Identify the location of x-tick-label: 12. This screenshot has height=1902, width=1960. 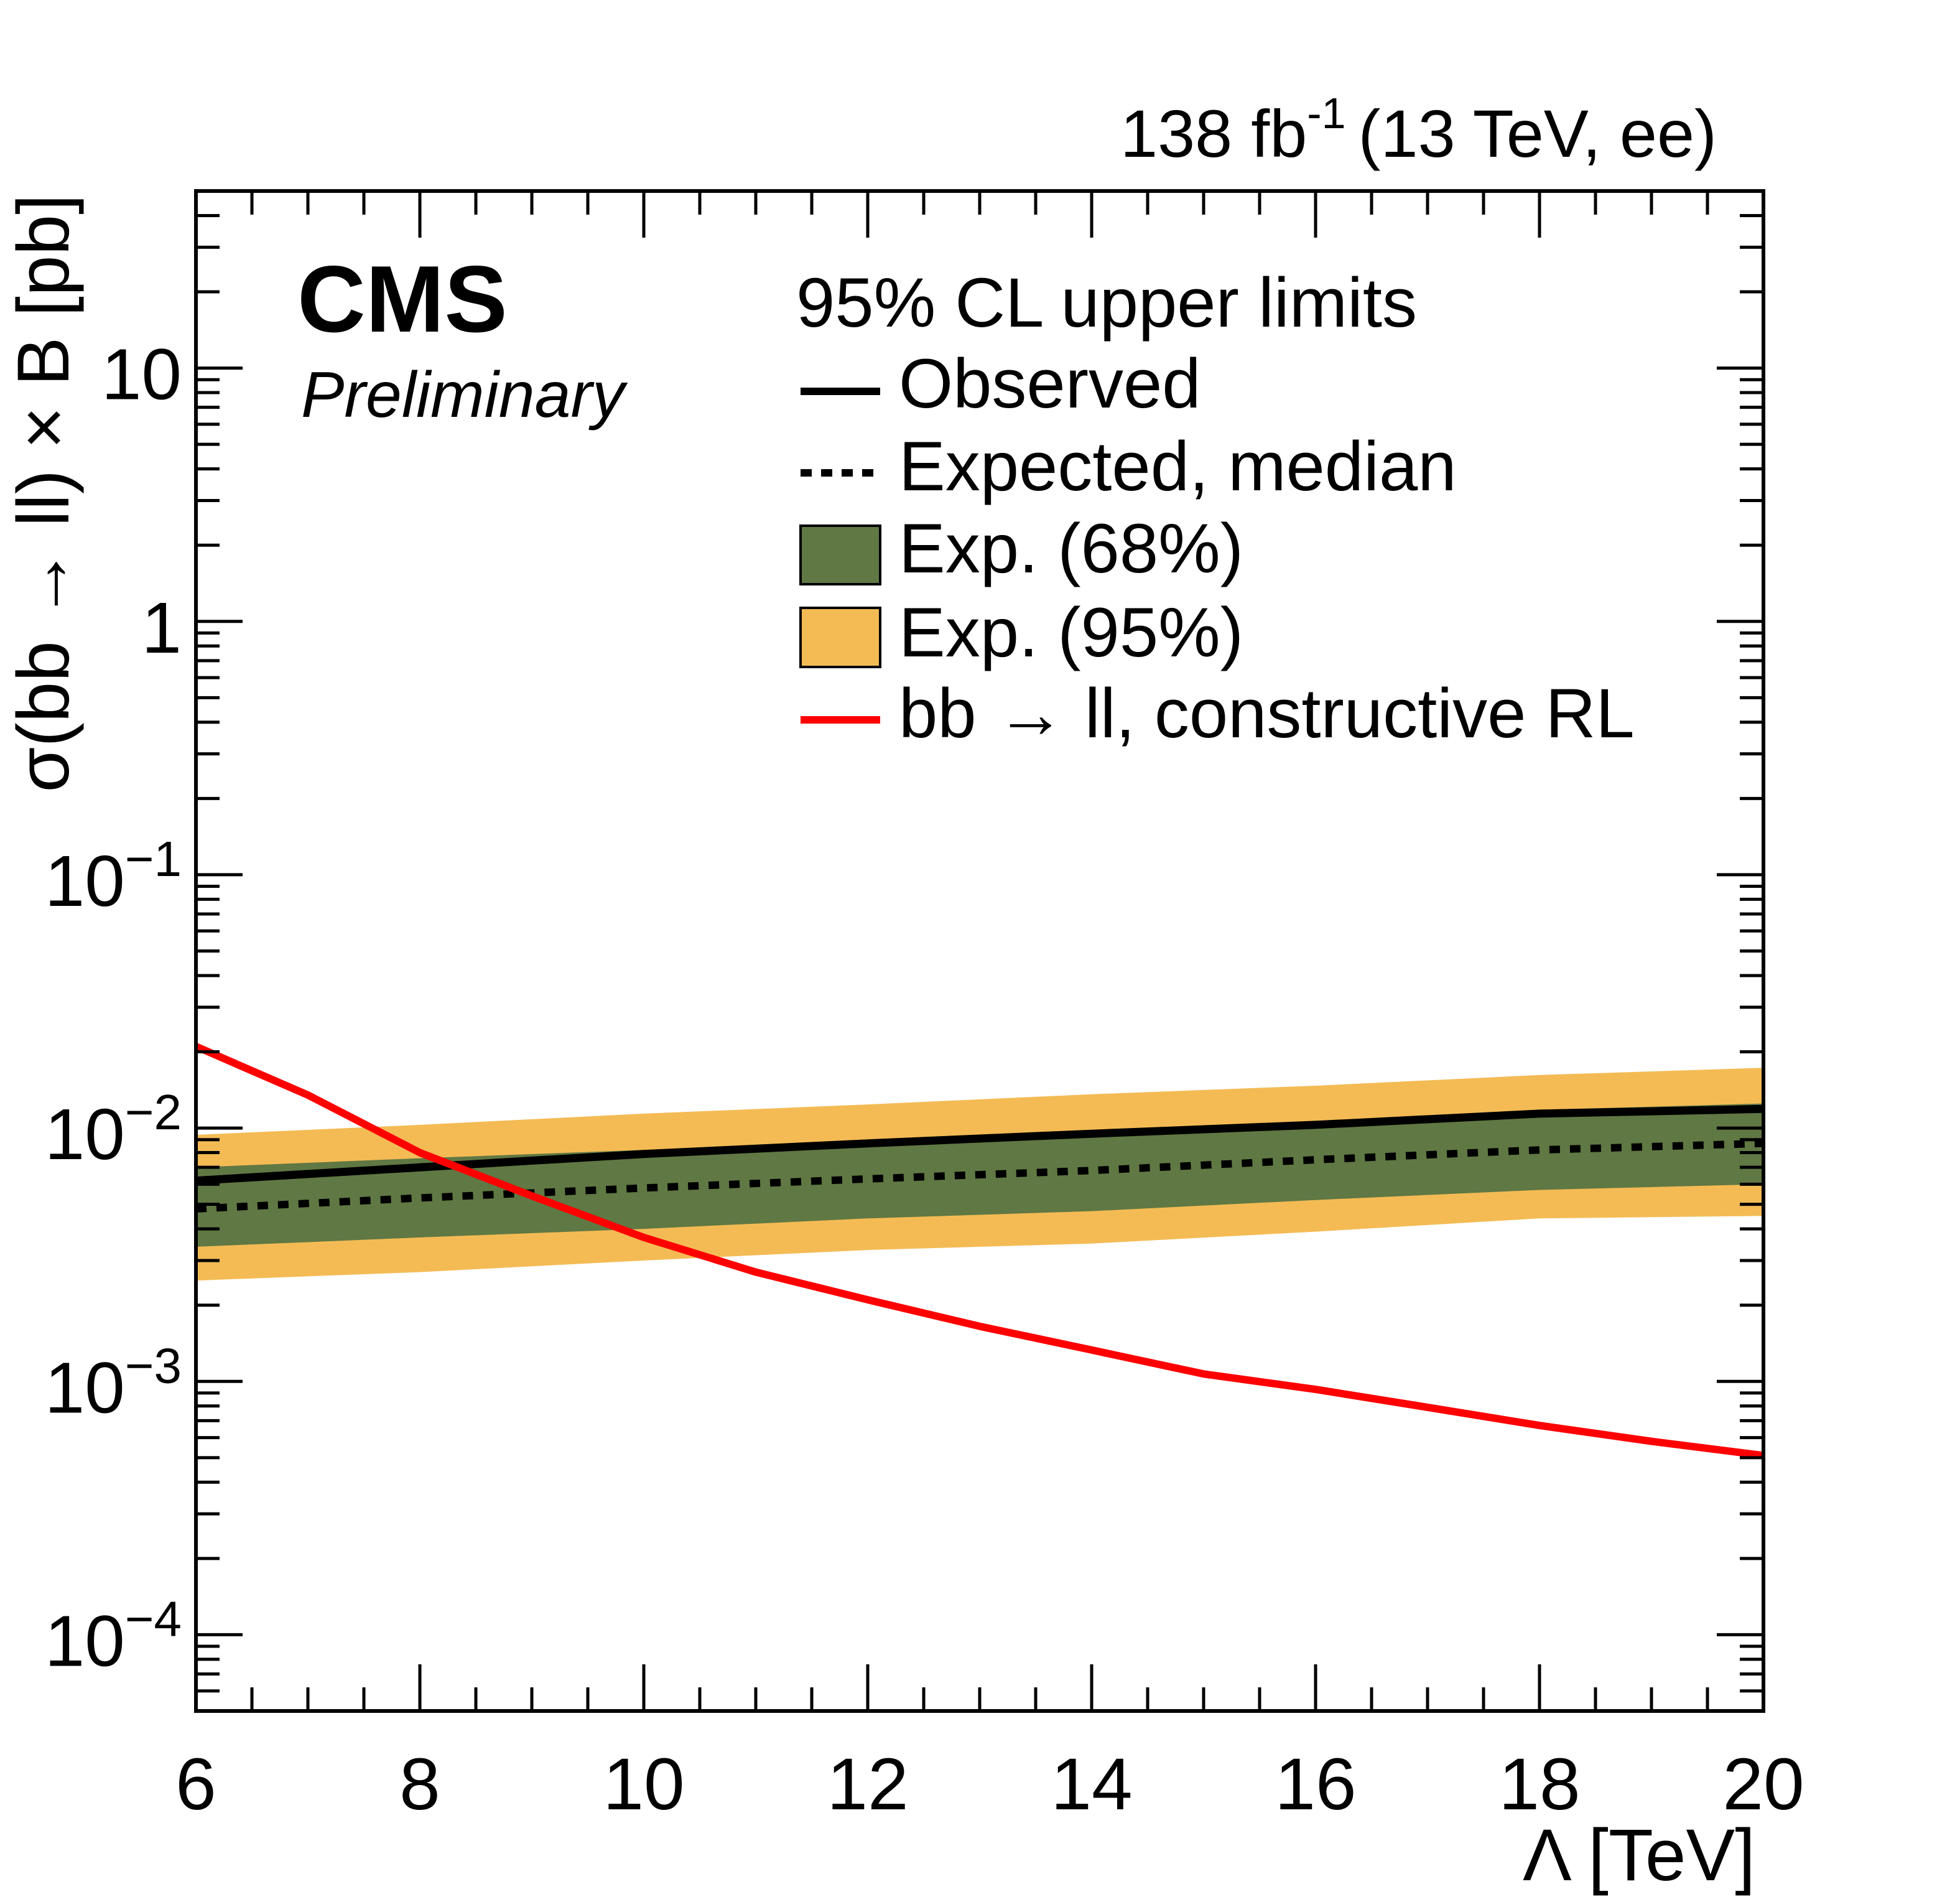
(867, 1784).